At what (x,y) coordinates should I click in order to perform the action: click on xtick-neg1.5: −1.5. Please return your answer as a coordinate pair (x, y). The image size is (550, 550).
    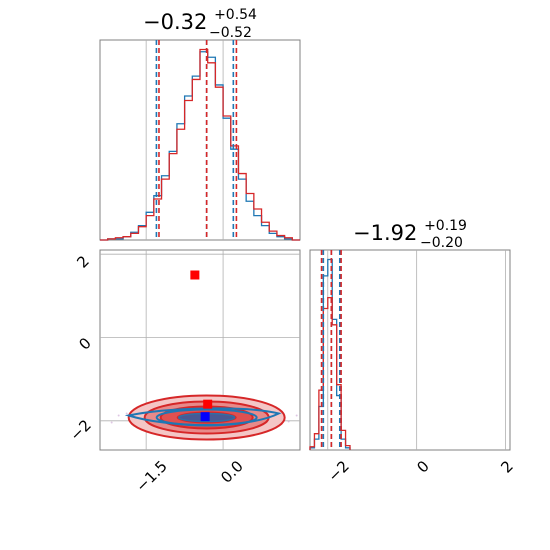
    Looking at the image, I should click on (151, 476).